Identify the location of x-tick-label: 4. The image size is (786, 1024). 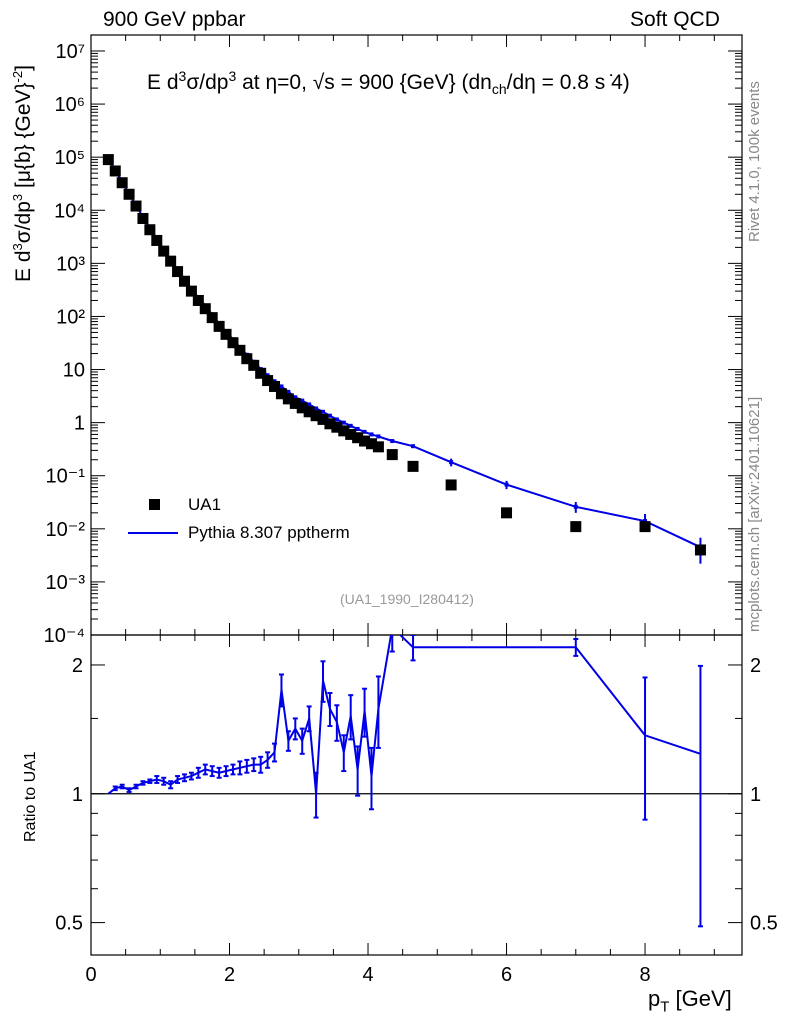
(367, 975).